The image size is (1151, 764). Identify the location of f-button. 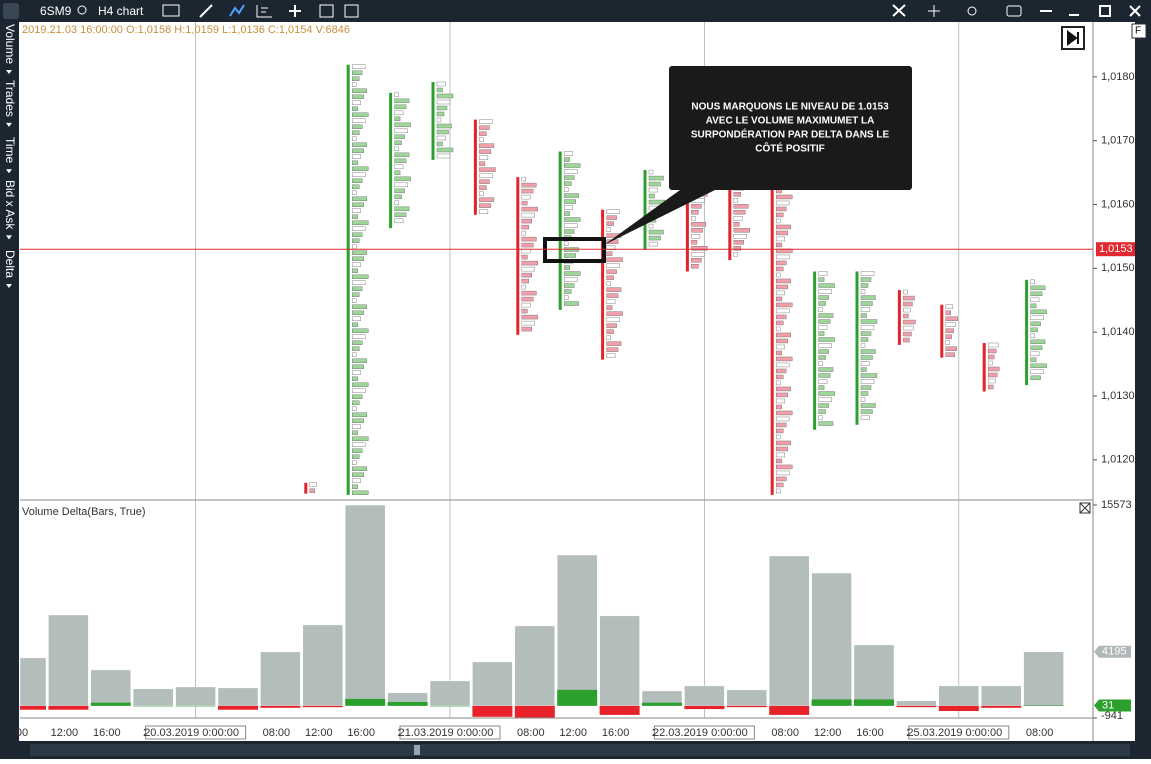
(1139, 31).